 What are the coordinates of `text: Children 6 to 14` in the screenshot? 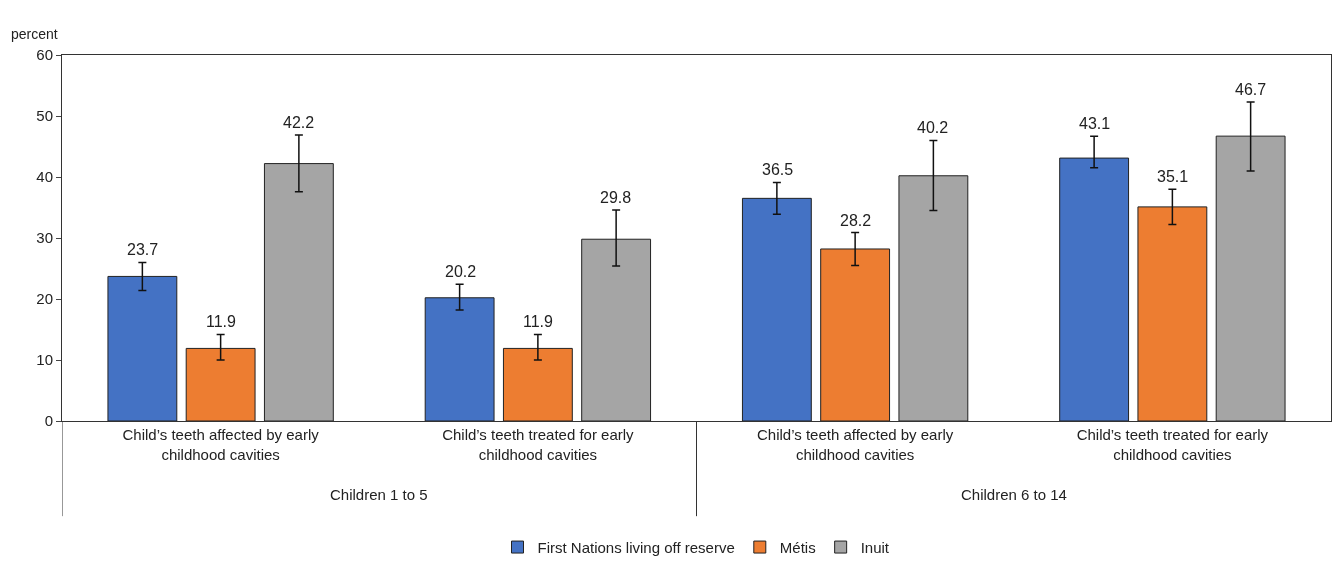 It's located at (1014, 494).